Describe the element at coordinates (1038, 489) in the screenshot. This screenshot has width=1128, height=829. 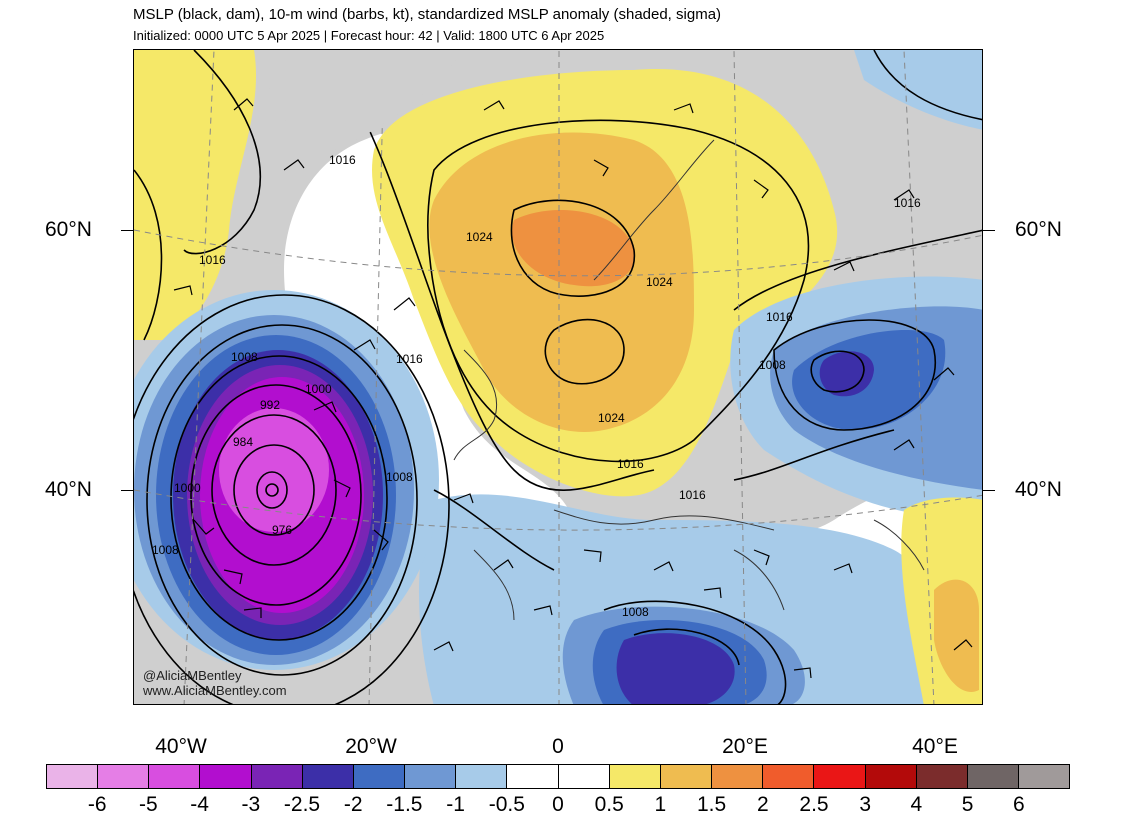
I see `lat-label-right: 40°N` at that location.